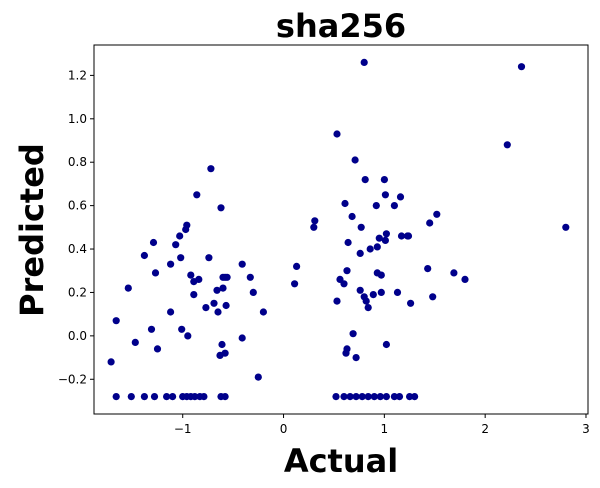  What do you see at coordinates (77, 75) in the screenshot?
I see `y-tick-label: 1.2` at bounding box center [77, 75].